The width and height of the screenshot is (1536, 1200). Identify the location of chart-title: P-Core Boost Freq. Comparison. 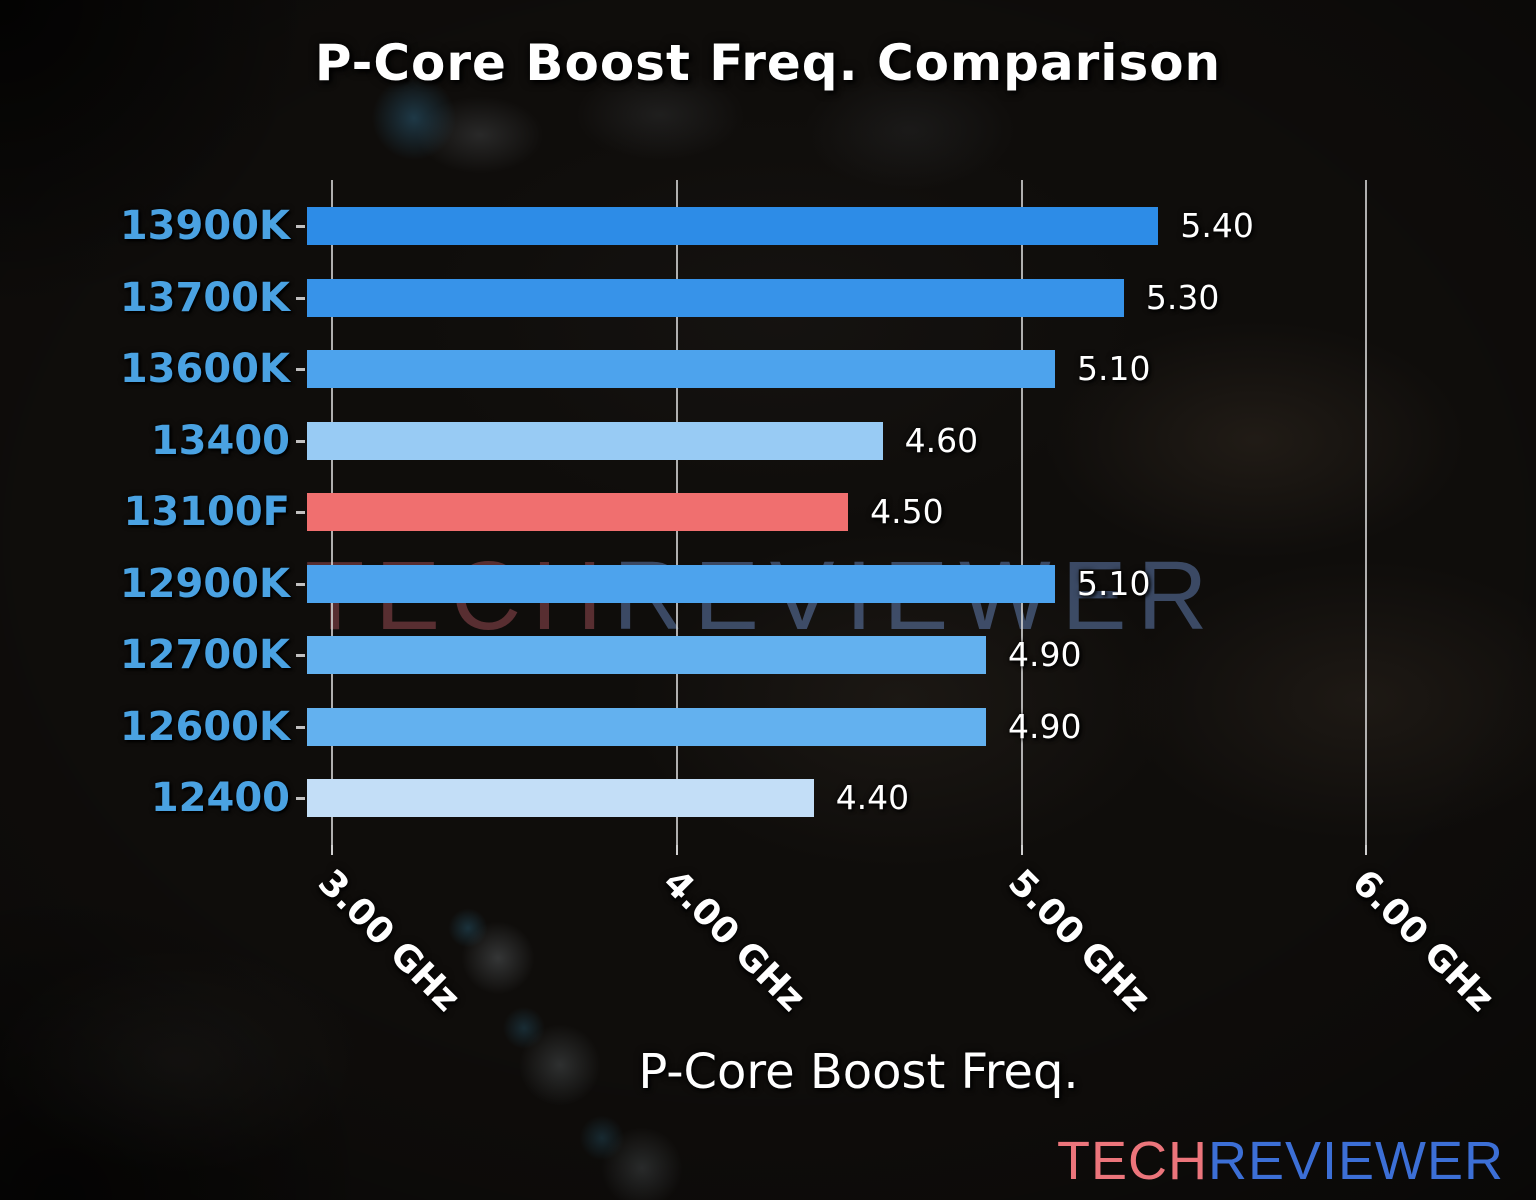
(768, 63).